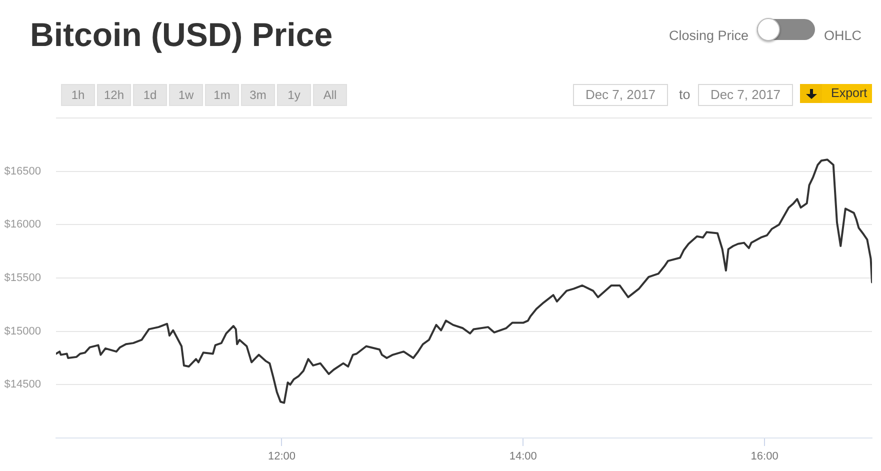 This screenshot has width=881, height=471. Describe the element at coordinates (709, 36) in the screenshot. I see `text: Closing Price` at that location.